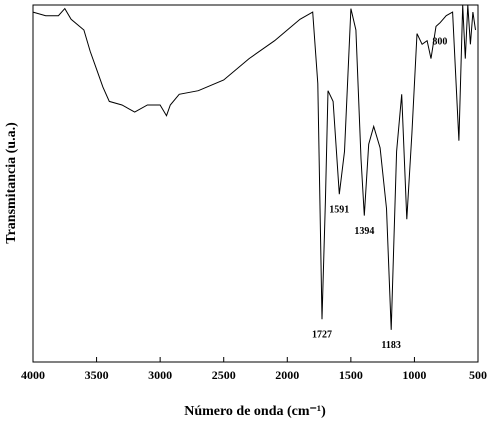 The width and height of the screenshot is (489, 426). What do you see at coordinates (97, 375) in the screenshot?
I see `x-tick-label: 3500` at bounding box center [97, 375].